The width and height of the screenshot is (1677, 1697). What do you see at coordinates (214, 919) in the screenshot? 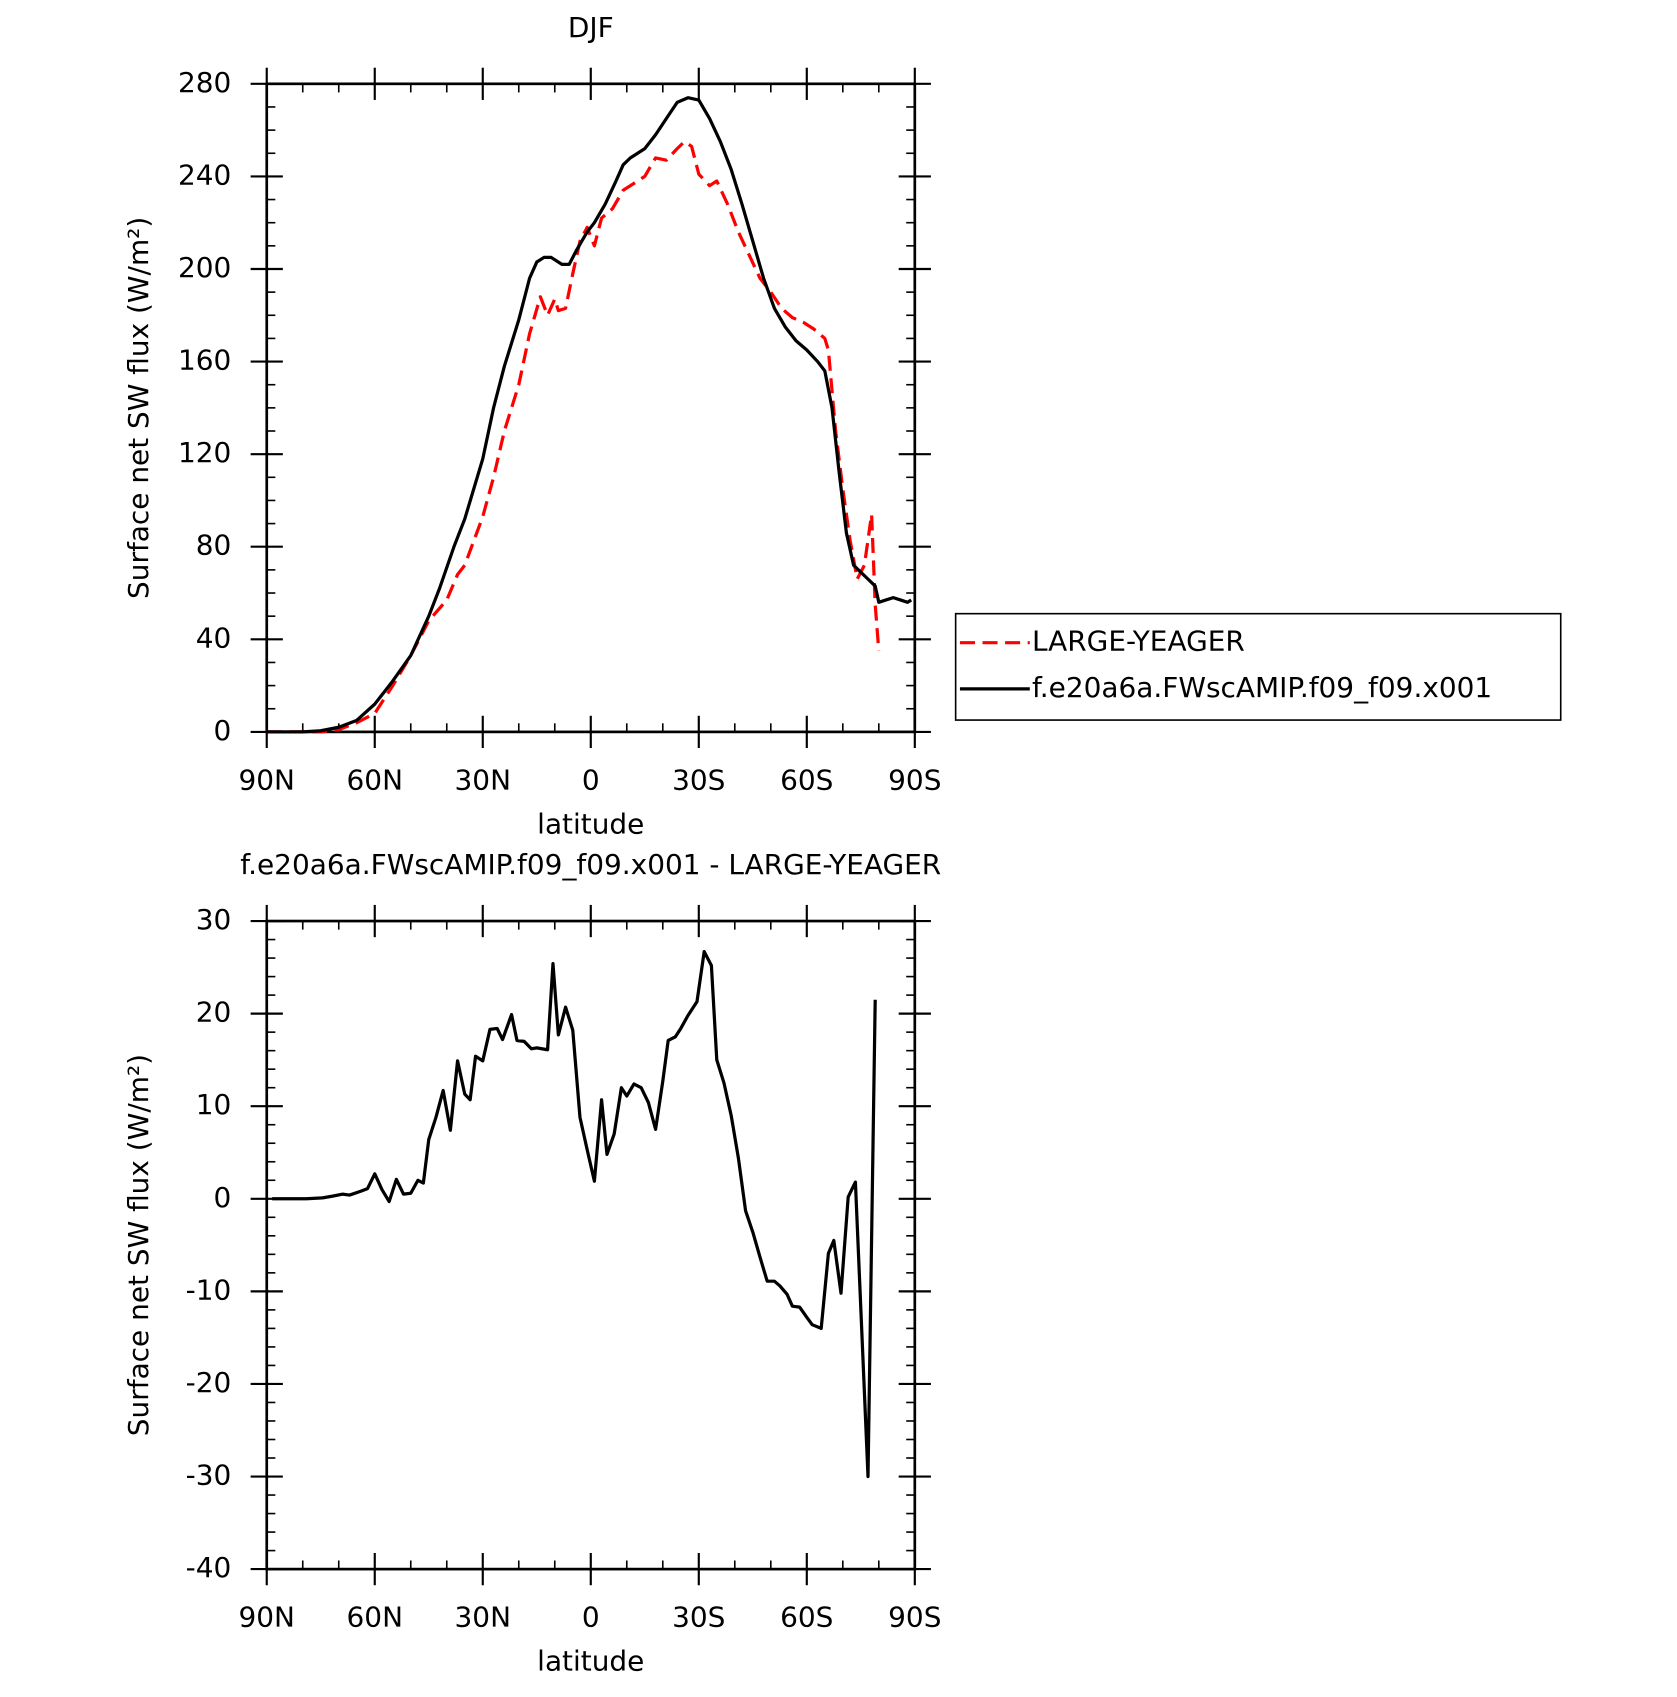
I see `y-tick-label: 30` at bounding box center [214, 919].